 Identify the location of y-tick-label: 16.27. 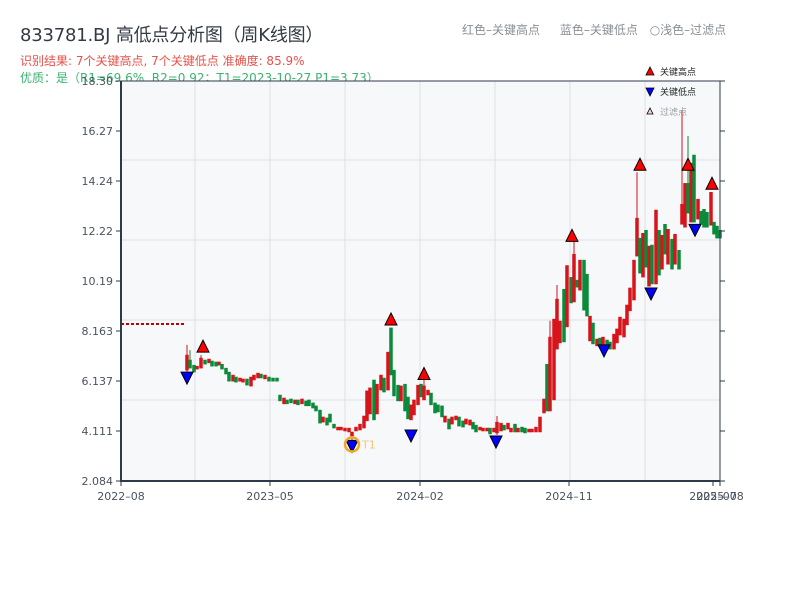
(98, 131).